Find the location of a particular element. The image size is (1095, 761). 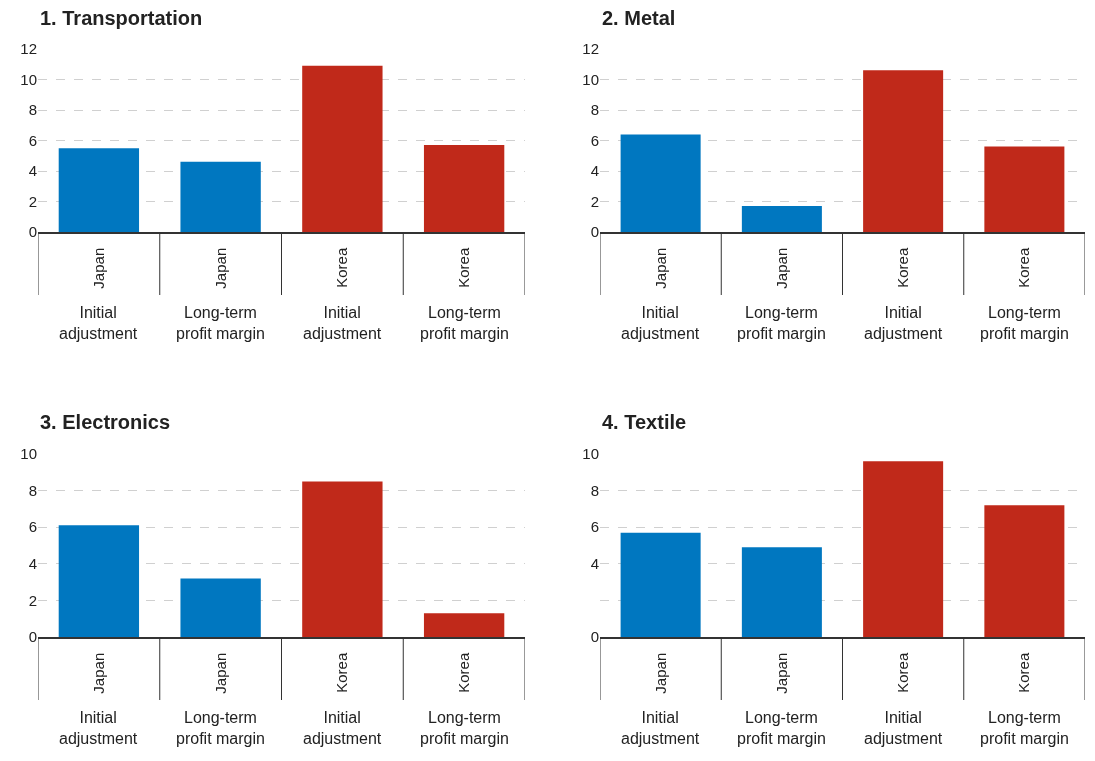

chart-title: 4. Textile is located at coordinates (644, 422).